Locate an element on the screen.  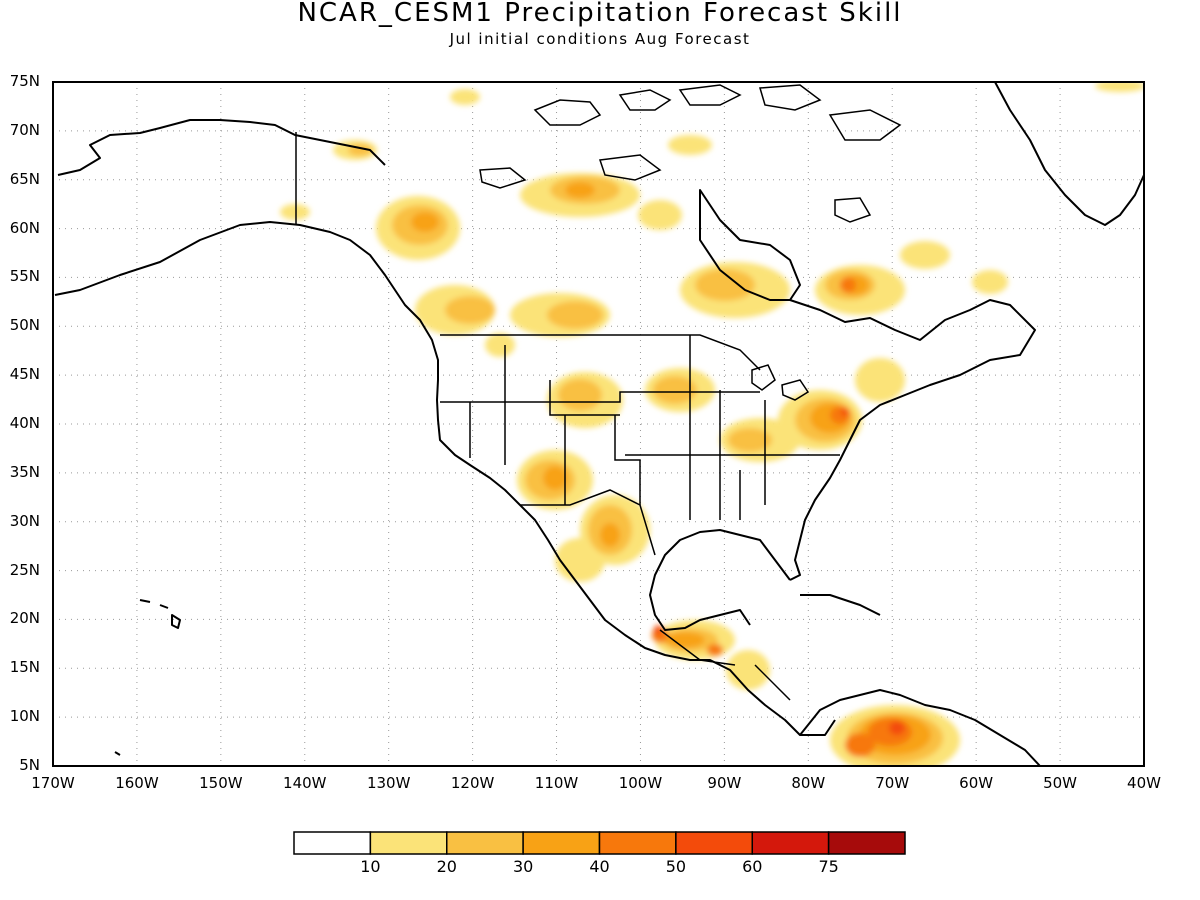
latitude-label: 15N is located at coordinates (24, 667).